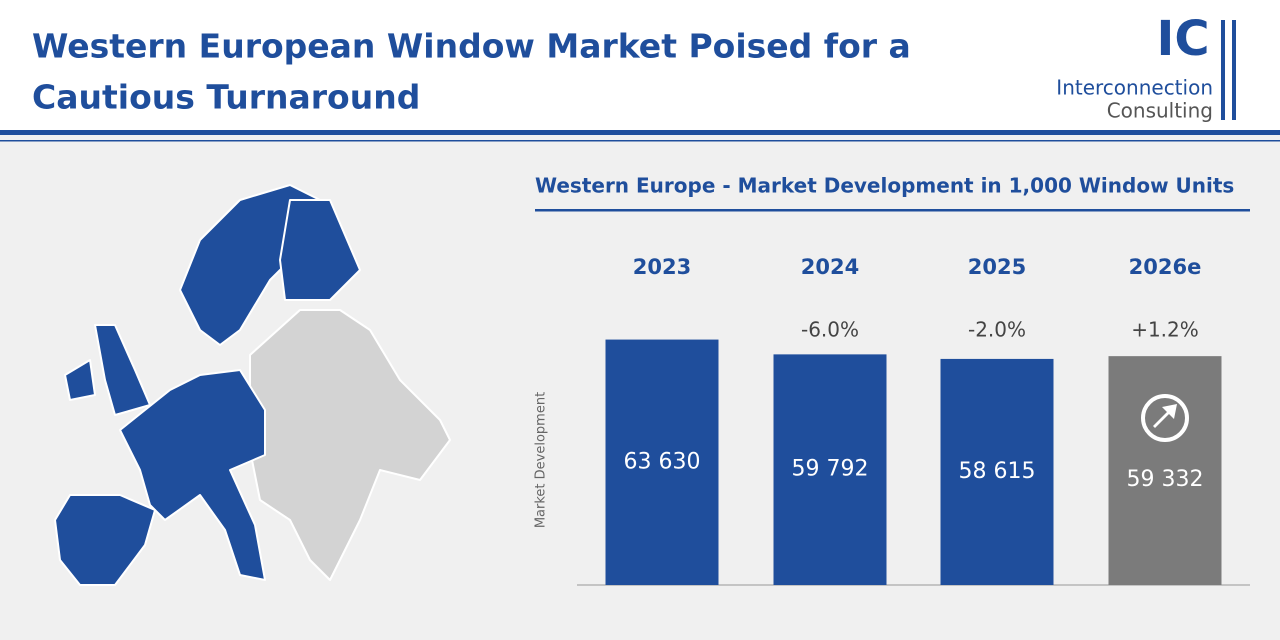  Describe the element at coordinates (1165, 479) in the screenshot. I see `value-label: 59 332` at that location.